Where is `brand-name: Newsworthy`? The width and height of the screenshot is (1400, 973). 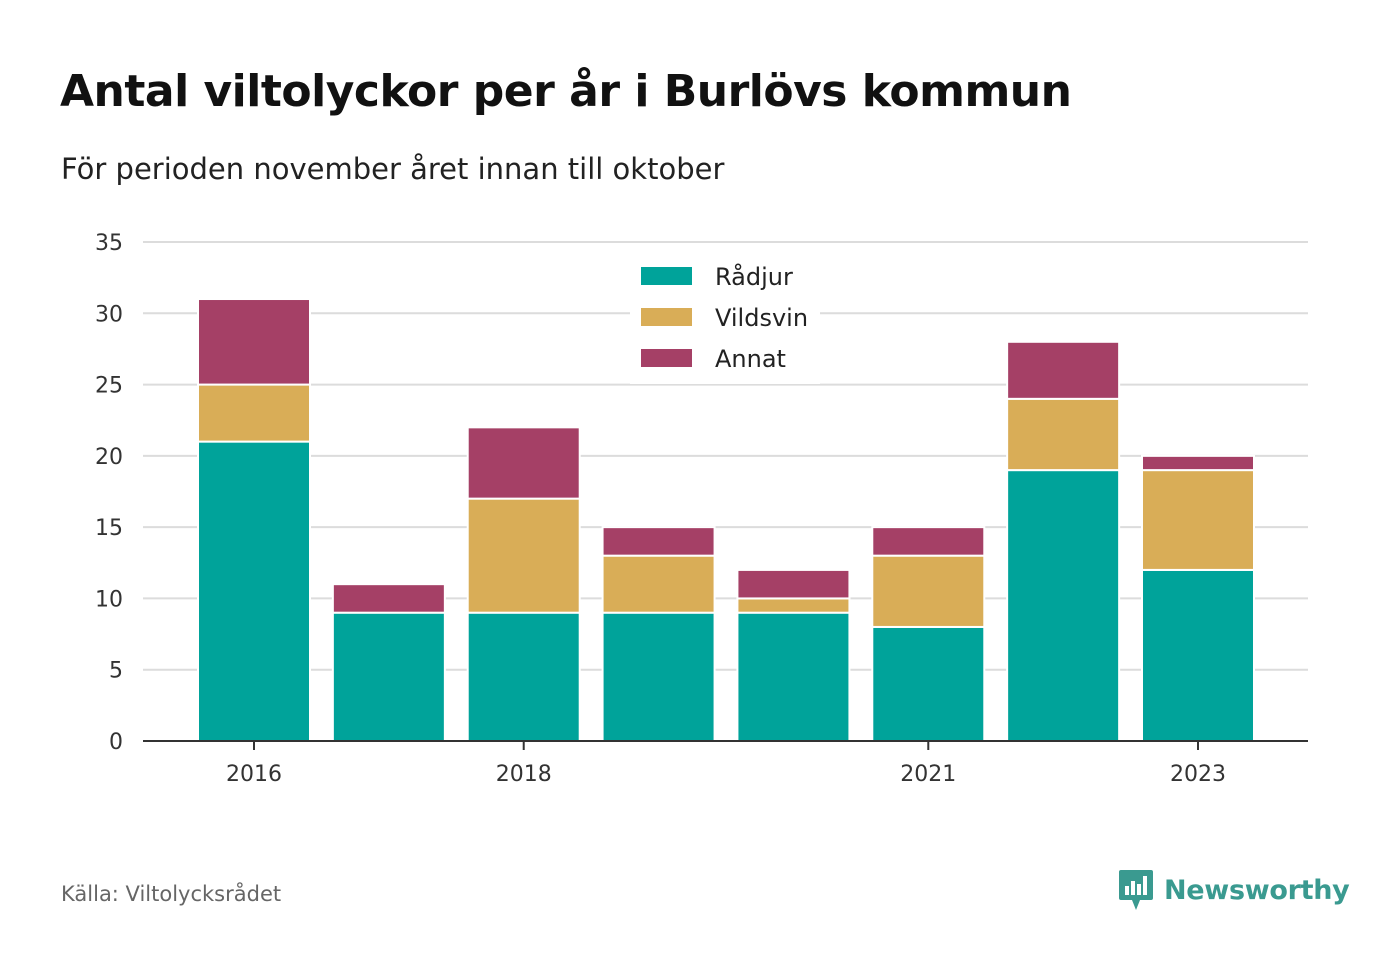 brand-name: Newsworthy is located at coordinates (1257, 890).